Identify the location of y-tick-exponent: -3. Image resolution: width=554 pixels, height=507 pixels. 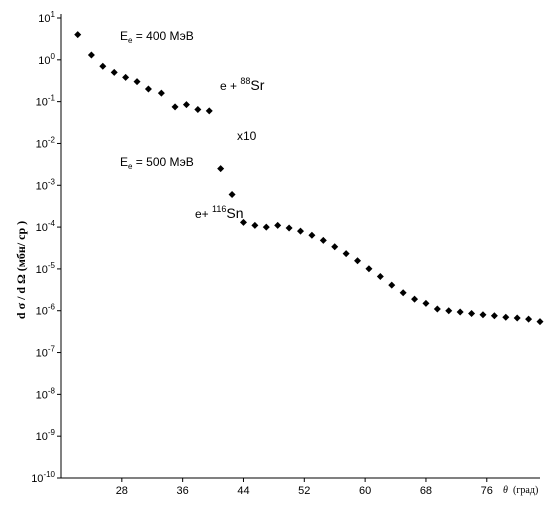
(52, 181).